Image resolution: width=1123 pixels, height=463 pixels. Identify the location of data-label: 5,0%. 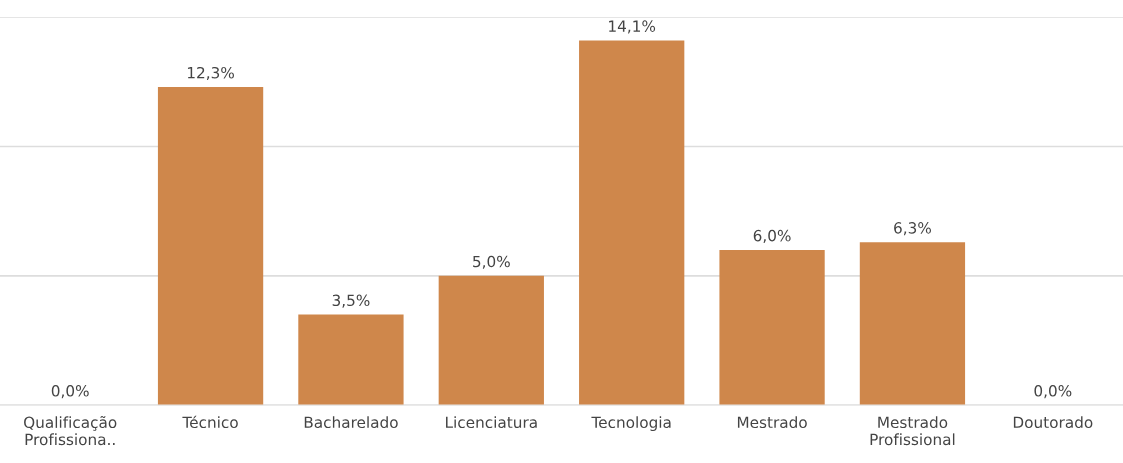
(491, 262).